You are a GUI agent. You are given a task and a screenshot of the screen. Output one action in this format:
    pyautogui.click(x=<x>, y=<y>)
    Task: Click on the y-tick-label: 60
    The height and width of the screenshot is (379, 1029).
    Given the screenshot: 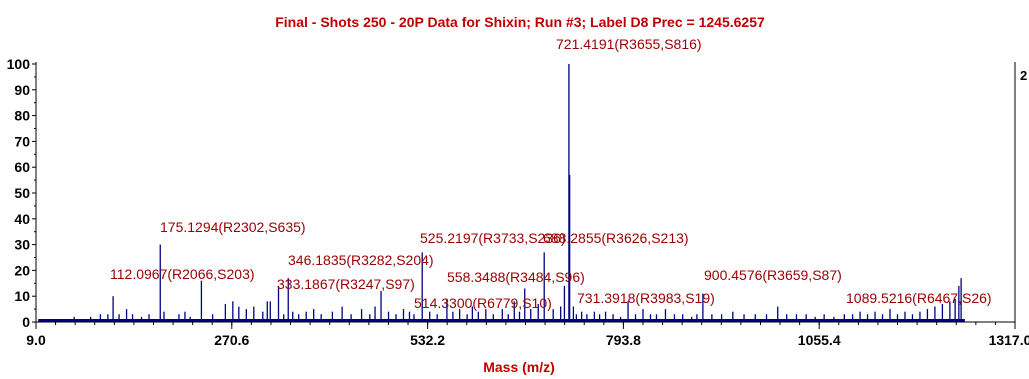 What is the action you would take?
    pyautogui.click(x=22, y=167)
    